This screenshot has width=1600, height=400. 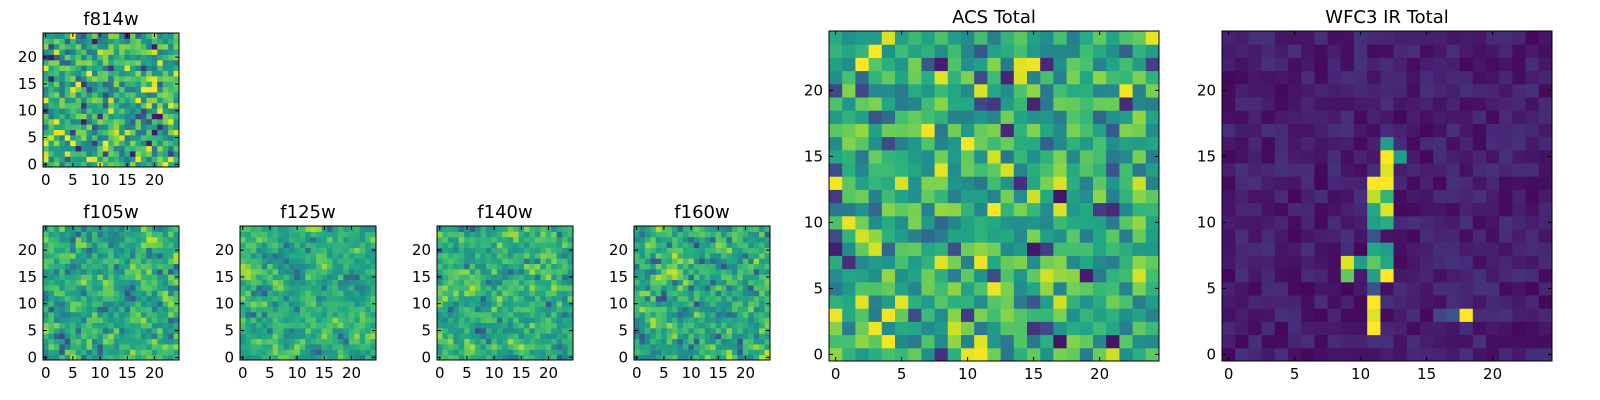 What do you see at coordinates (32, 164) in the screenshot?
I see `f814w-ytick-label: 0` at bounding box center [32, 164].